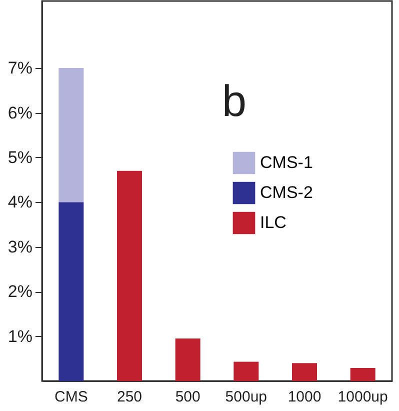  I want to click on y-tick-label: 1%, so click(20, 336).